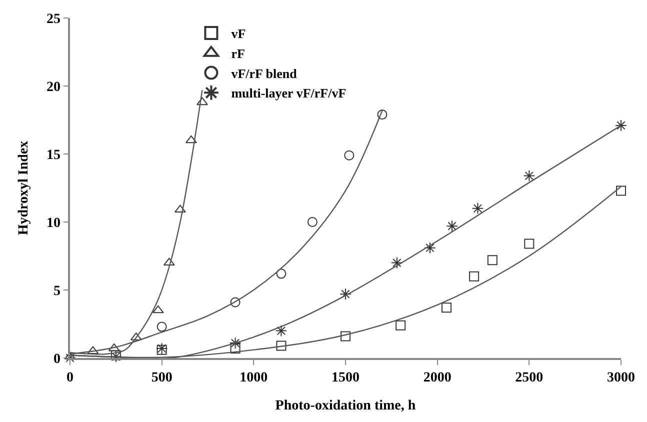  Describe the element at coordinates (24, 188) in the screenshot. I see `y-axis-title: Hydroxyl Index` at that location.